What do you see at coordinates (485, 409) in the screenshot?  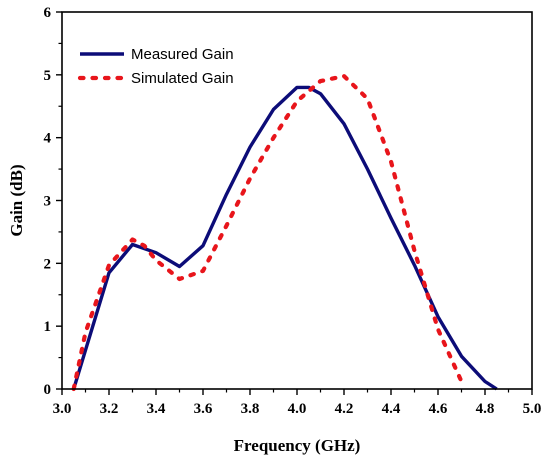 I see `x-tick-label: 4.8` at bounding box center [485, 409].